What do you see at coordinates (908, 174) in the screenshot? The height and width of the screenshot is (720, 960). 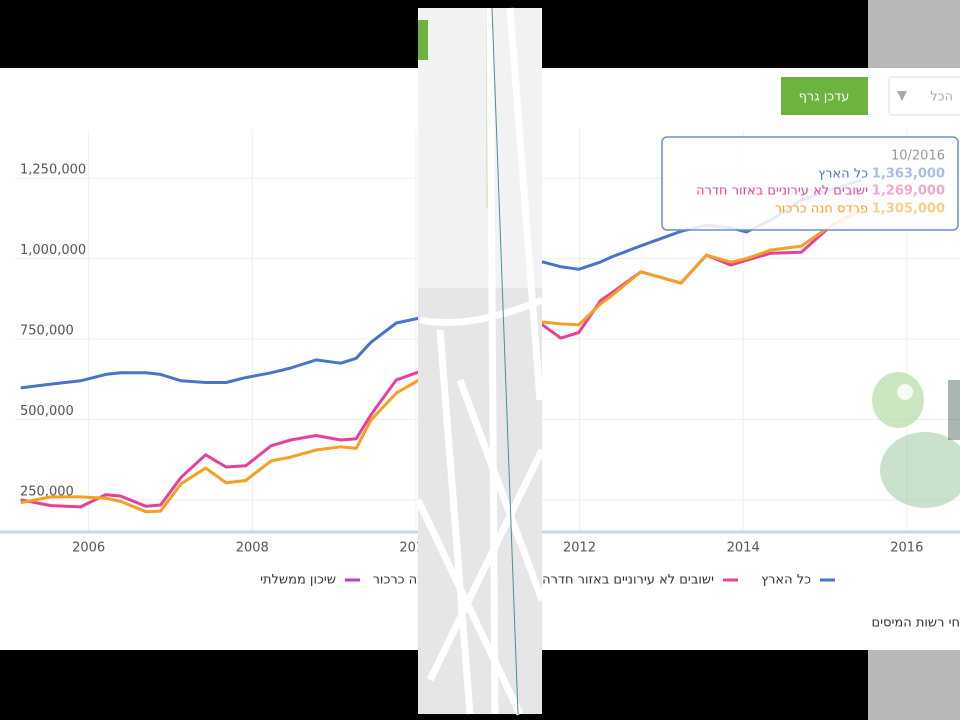 I see `tooltip-value: 1,363,000` at bounding box center [908, 174].